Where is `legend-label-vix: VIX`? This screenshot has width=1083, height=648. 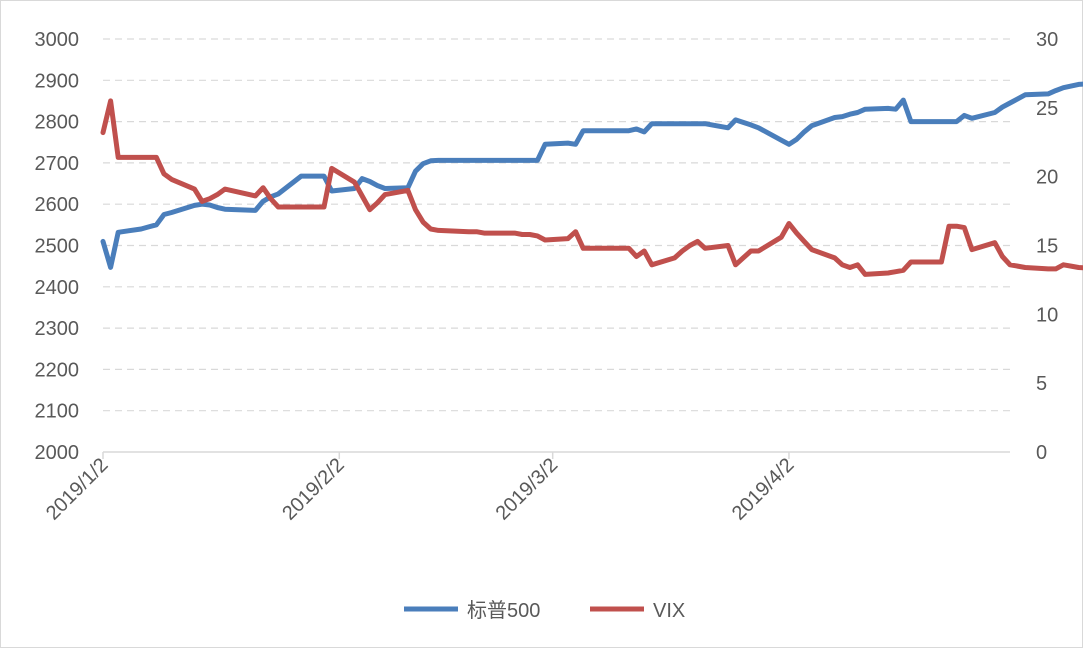 legend-label-vix: VIX is located at coordinates (669, 611).